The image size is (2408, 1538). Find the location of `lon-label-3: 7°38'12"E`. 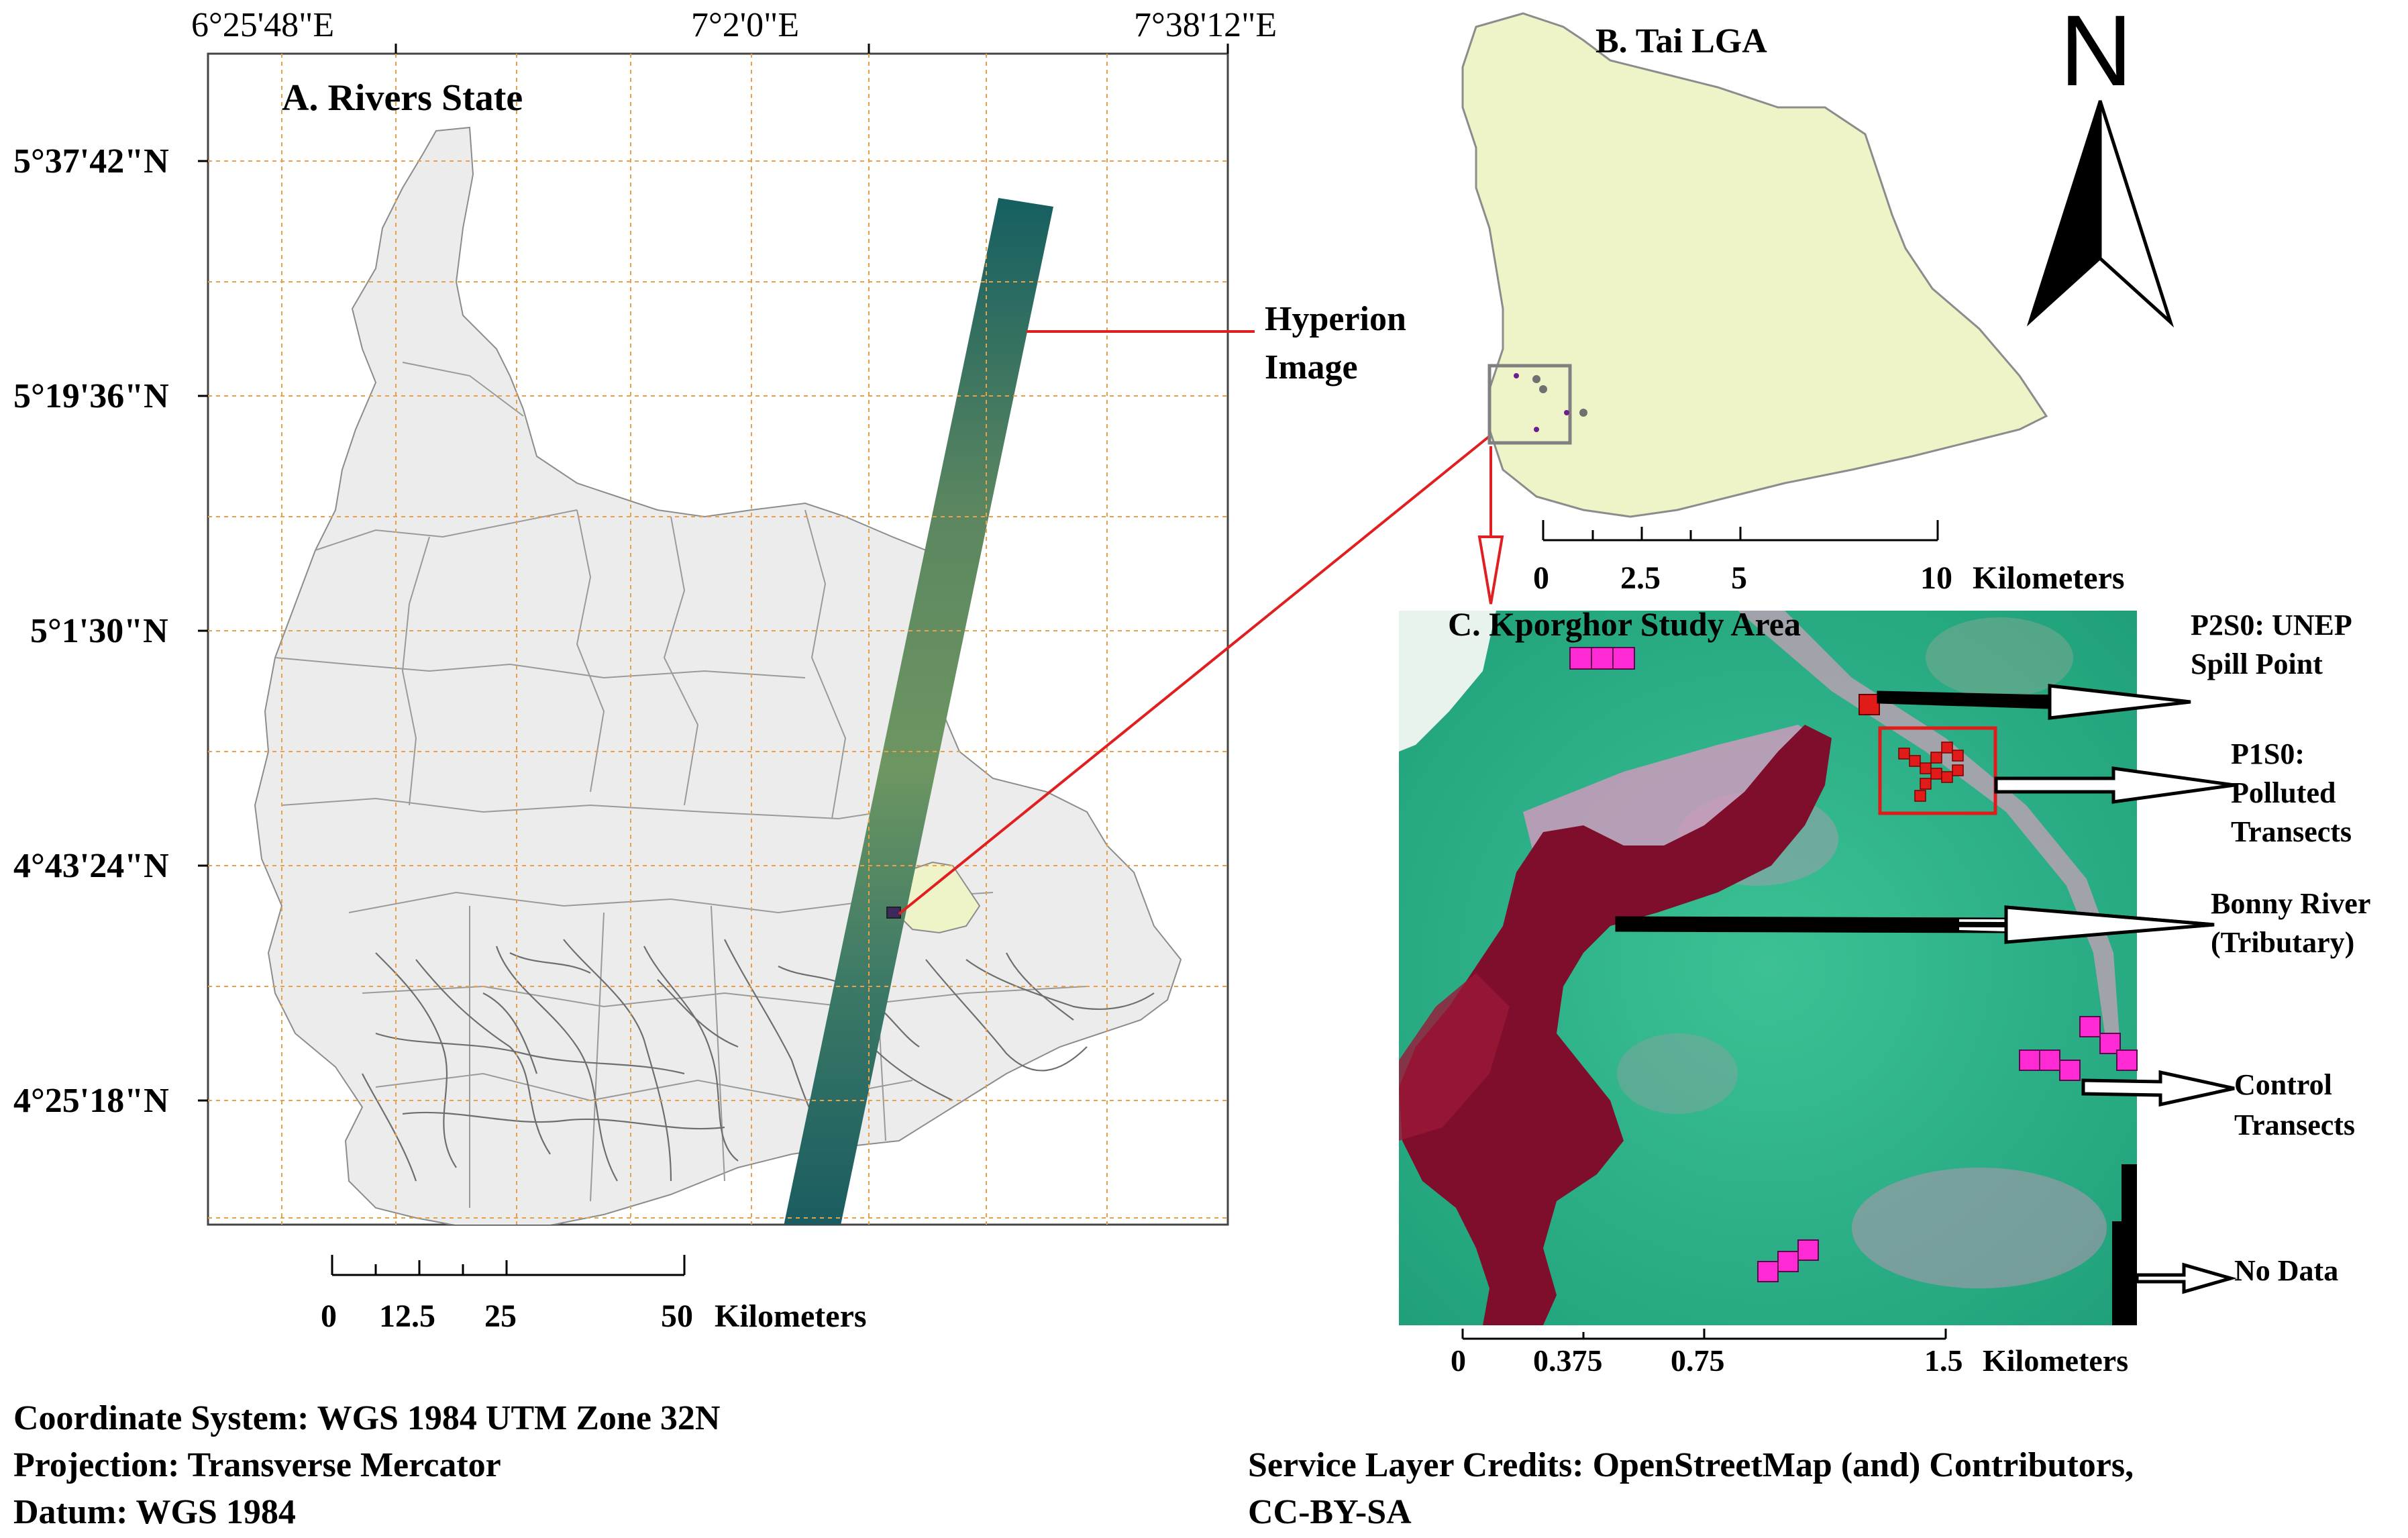

lon-label-3: 7°38'12"E is located at coordinates (1205, 25).